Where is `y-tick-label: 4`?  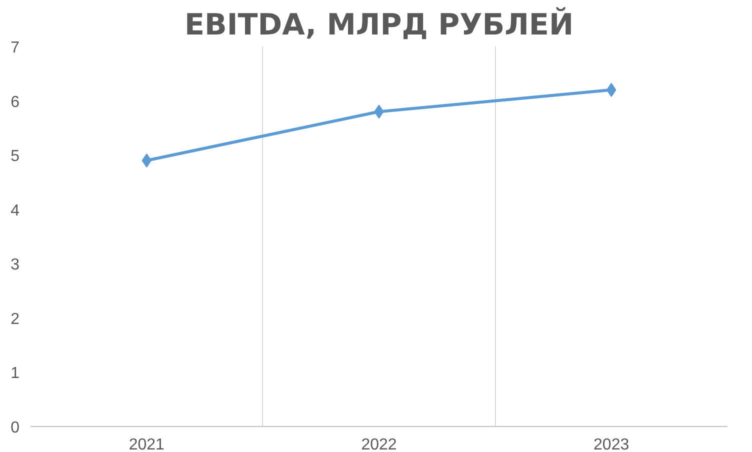 y-tick-label: 4 is located at coordinates (15, 211).